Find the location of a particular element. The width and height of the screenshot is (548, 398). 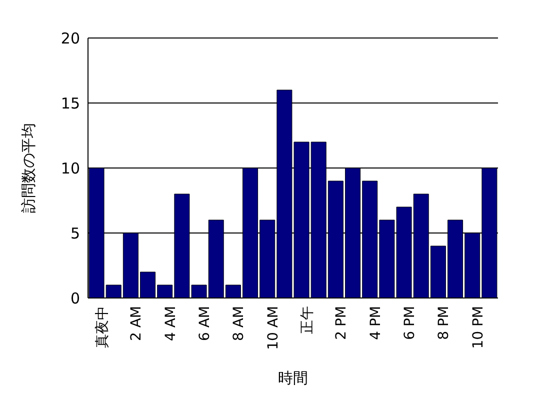

y-tick-label: 15 is located at coordinates (70, 103).